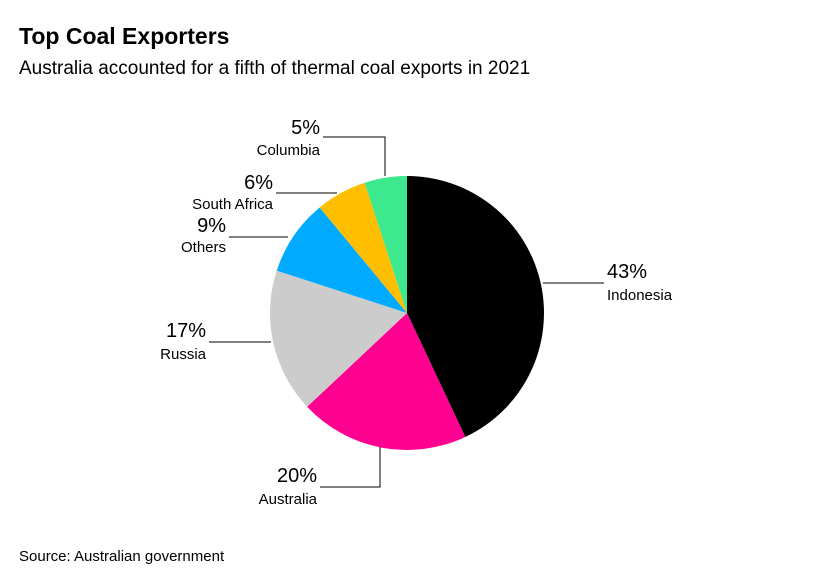  What do you see at coordinates (385, 244) in the screenshot?
I see `pie-slice-columbia` at bounding box center [385, 244].